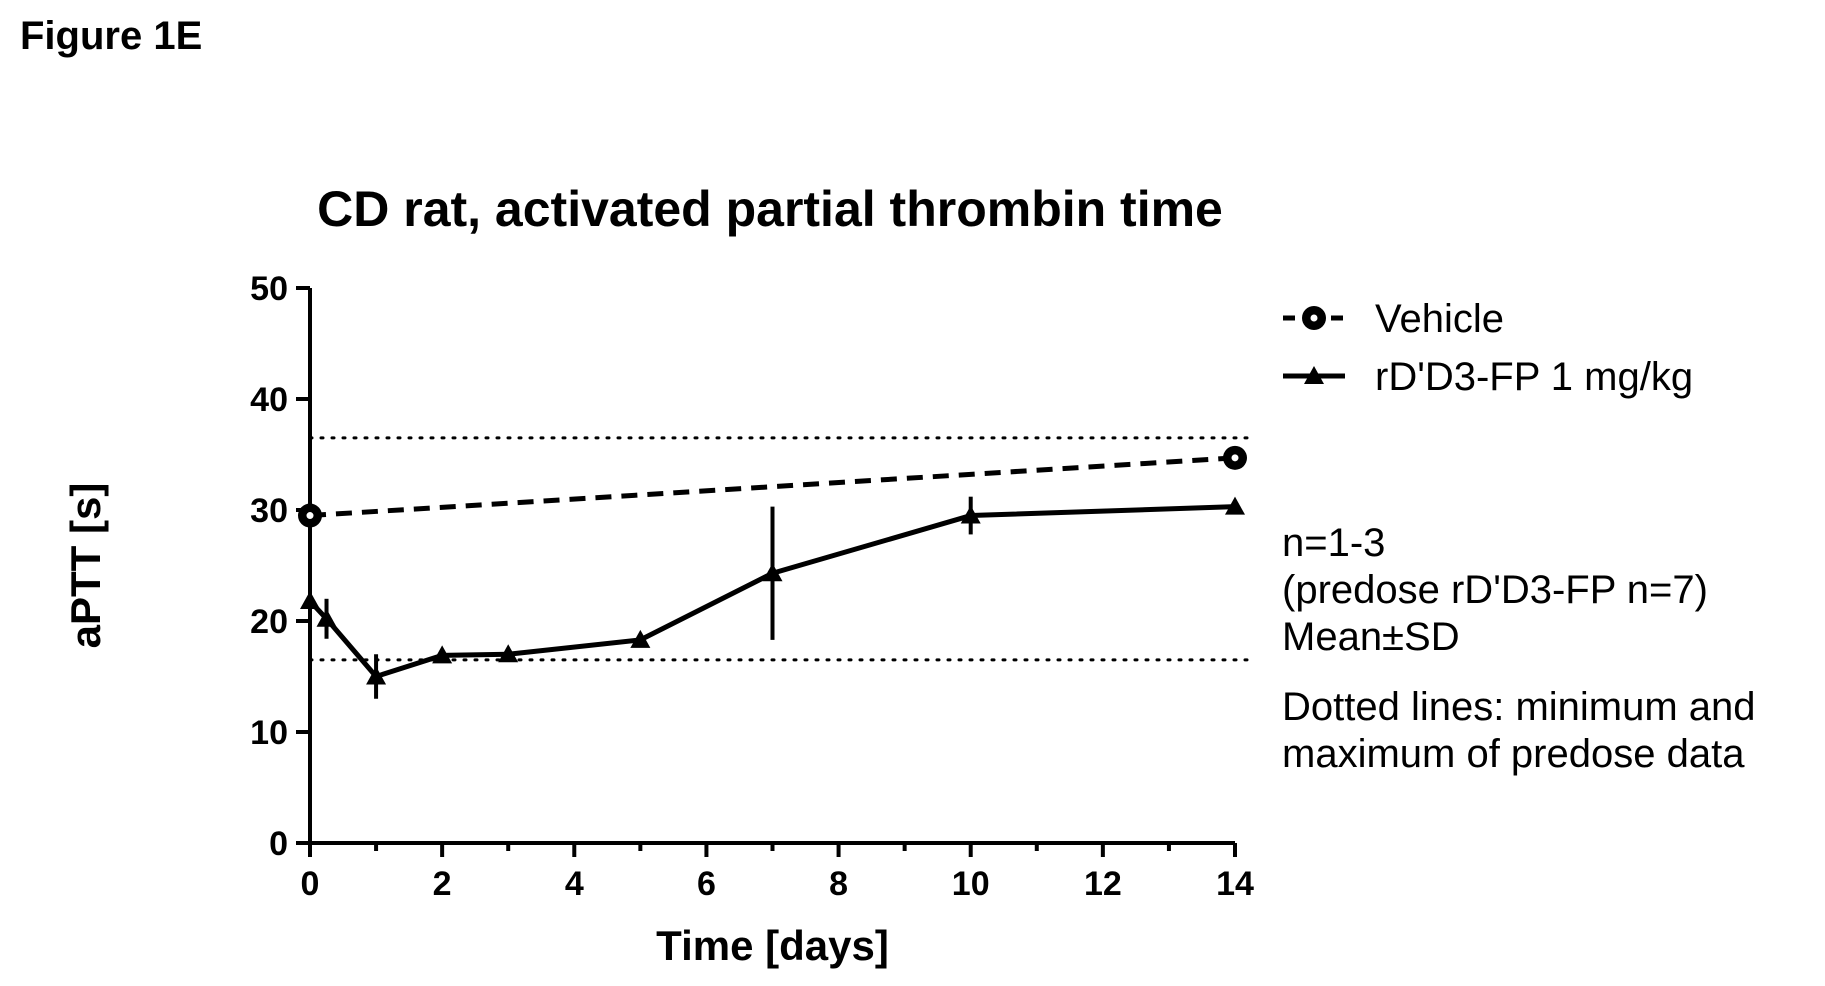 This screenshot has width=1825, height=986. I want to click on y-axis-title: aPTT [s], so click(85, 566).